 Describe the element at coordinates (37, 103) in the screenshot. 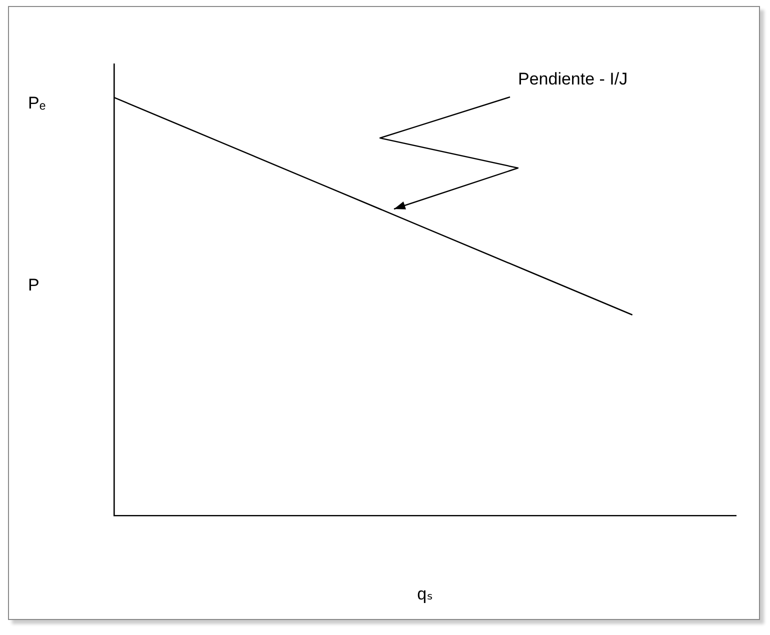

I see `text: Pₑ` at that location.